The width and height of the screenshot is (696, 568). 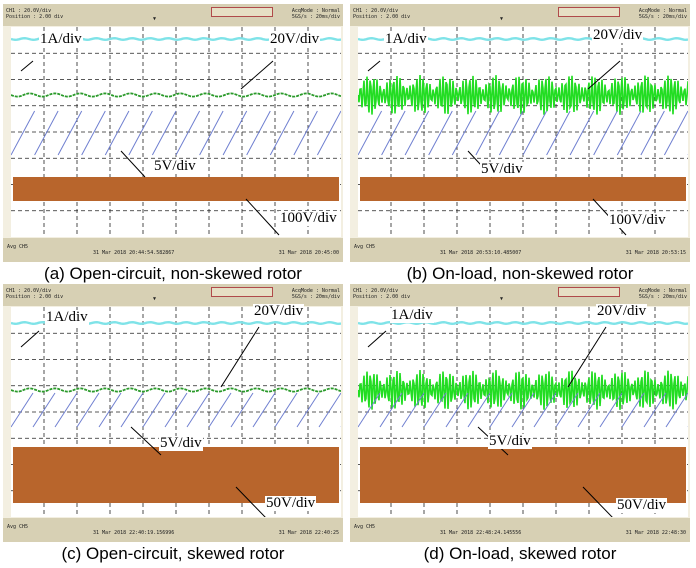 I want to click on caption-b: (b) On-load, non-skewed rotor, so click(x=520, y=274).